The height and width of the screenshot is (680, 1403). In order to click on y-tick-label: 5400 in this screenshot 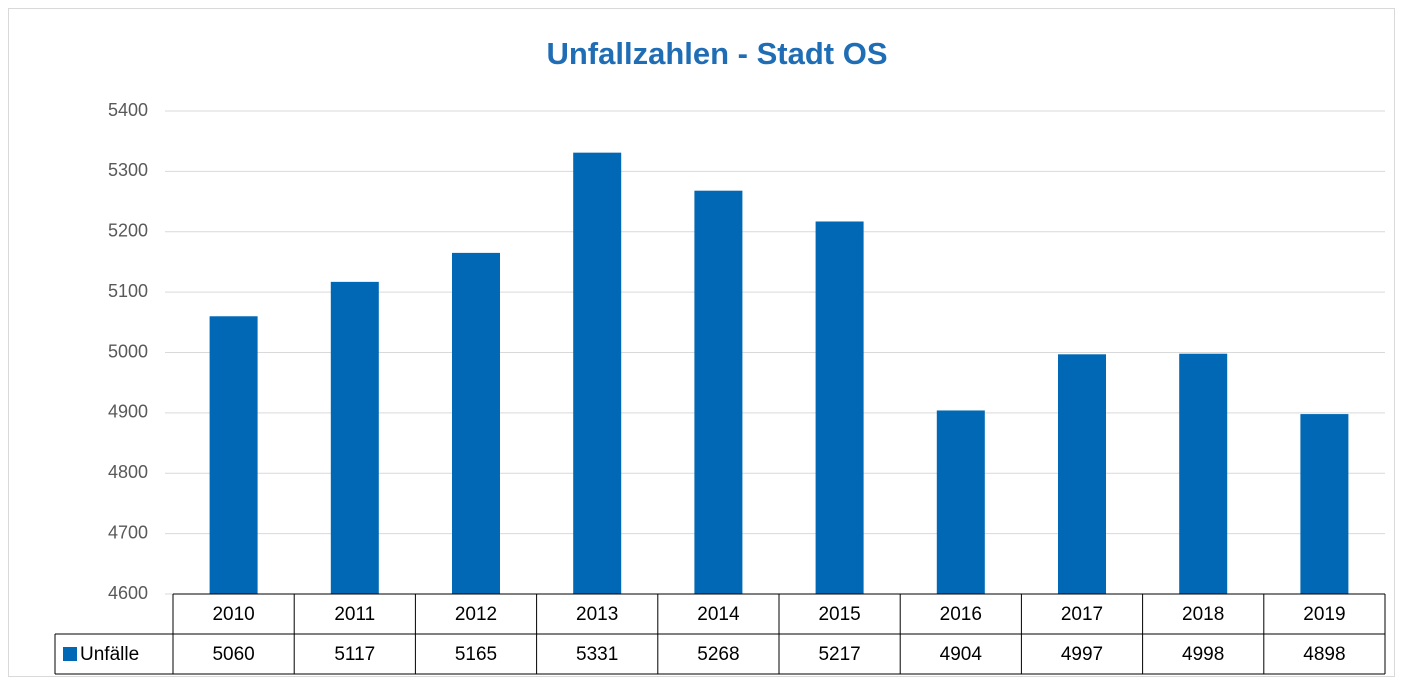, I will do `click(128, 110)`.